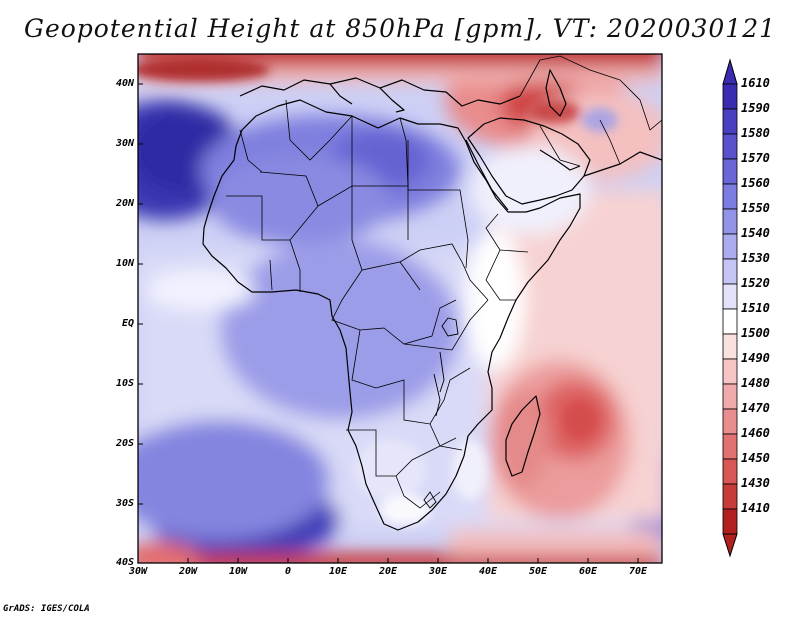  Describe the element at coordinates (140, 294) in the screenshot. I see `lat-ticks` at that location.